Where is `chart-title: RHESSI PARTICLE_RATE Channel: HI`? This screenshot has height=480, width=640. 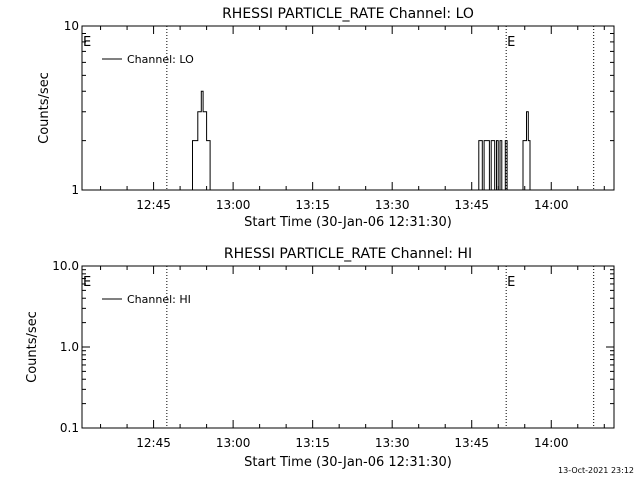
chart-title: RHESSI PARTICLE_RATE Channel: HI is located at coordinates (348, 254).